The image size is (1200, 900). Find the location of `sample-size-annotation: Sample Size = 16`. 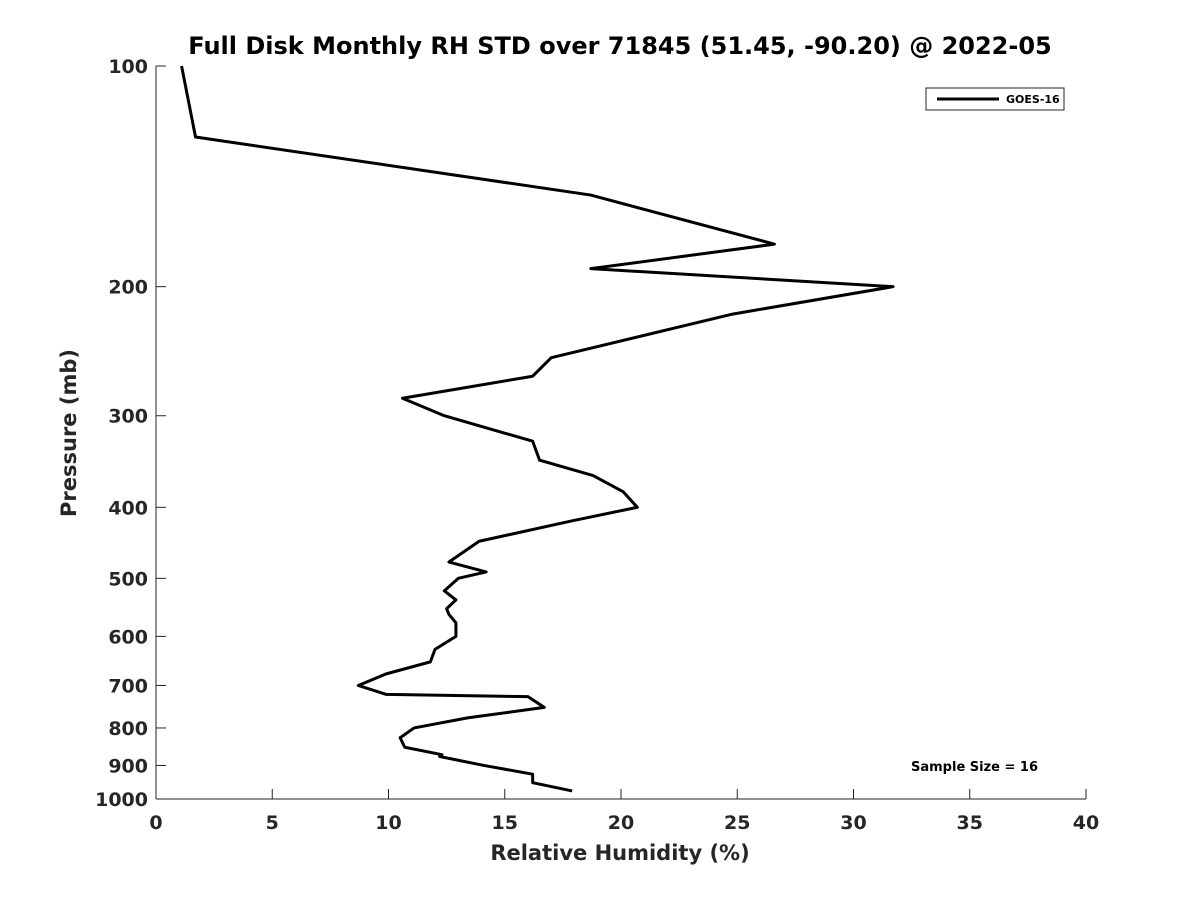

sample-size-annotation: Sample Size = 16 is located at coordinates (974, 767).